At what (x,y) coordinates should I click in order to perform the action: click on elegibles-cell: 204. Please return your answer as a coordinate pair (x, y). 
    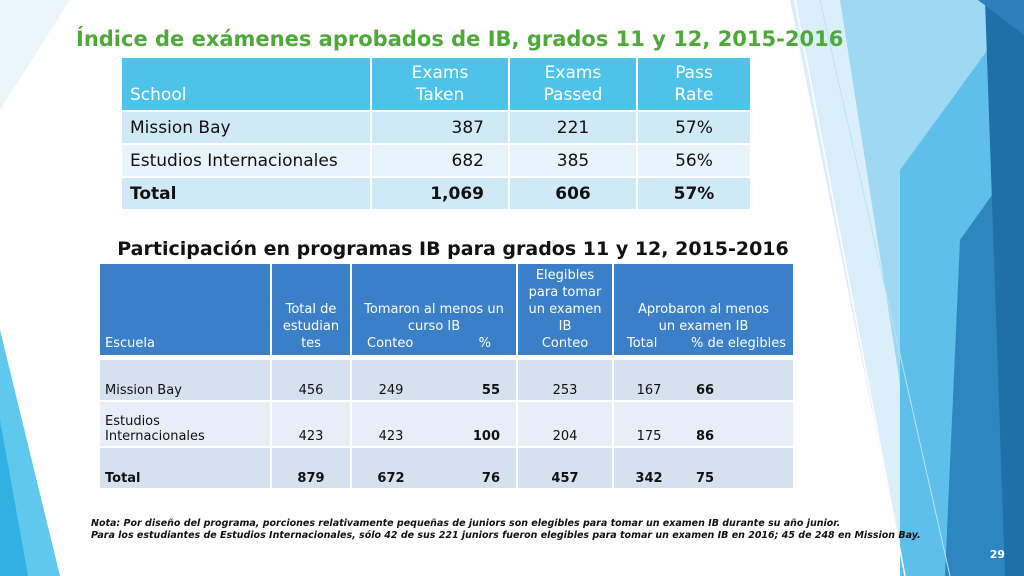
    Looking at the image, I should click on (564, 423).